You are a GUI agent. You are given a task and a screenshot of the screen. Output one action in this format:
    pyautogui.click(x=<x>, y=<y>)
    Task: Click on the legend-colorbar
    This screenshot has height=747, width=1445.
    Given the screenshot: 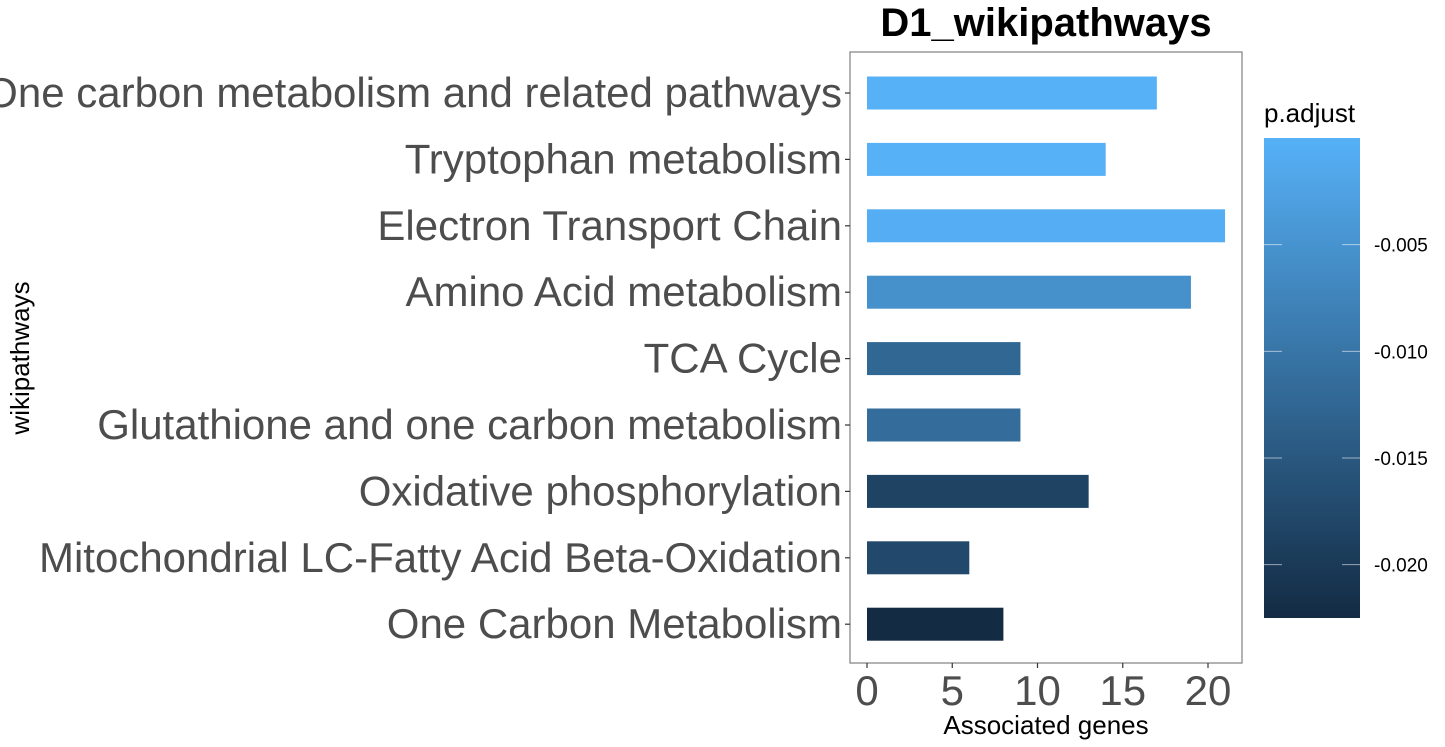 What is the action you would take?
    pyautogui.click(x=1312, y=378)
    